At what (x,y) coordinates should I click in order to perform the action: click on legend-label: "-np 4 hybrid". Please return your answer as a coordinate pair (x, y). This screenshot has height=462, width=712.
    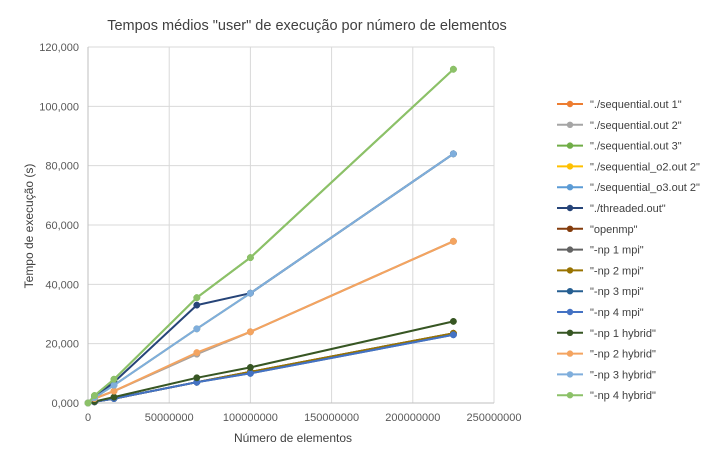
    Looking at the image, I should click on (623, 396).